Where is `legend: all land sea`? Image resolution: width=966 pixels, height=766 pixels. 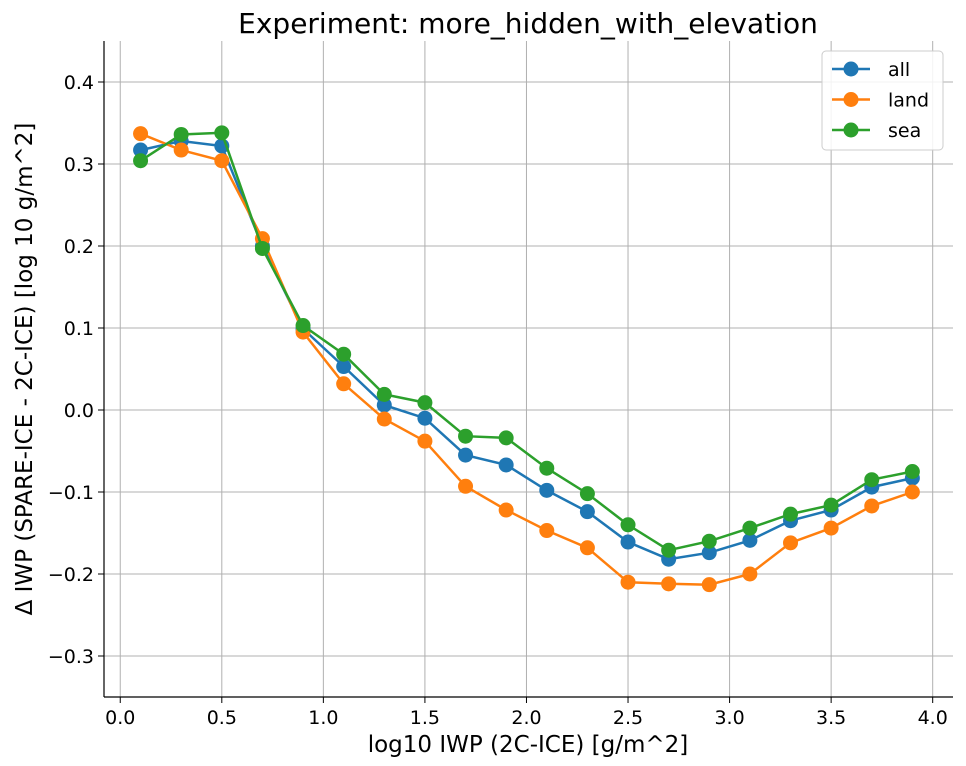
legend: all land sea is located at coordinates (882, 100).